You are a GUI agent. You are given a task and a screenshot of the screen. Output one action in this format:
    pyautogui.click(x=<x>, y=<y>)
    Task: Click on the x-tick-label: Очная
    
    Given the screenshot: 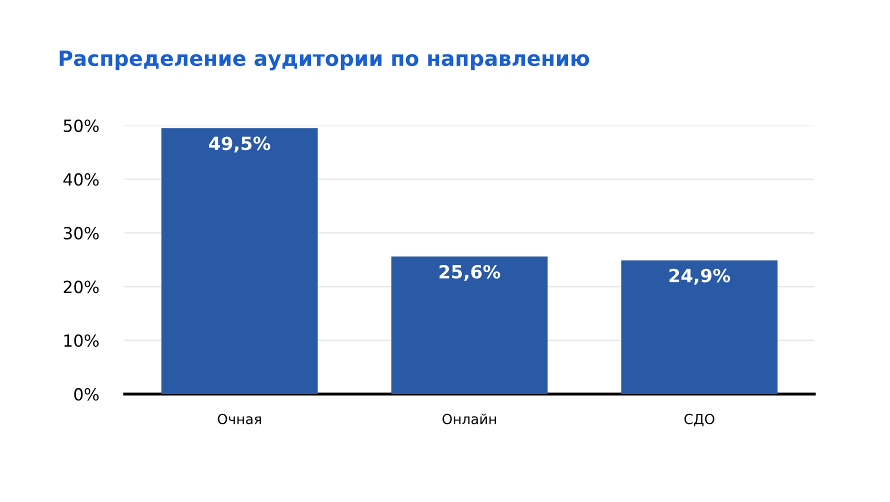 What is the action you would take?
    pyautogui.click(x=239, y=419)
    